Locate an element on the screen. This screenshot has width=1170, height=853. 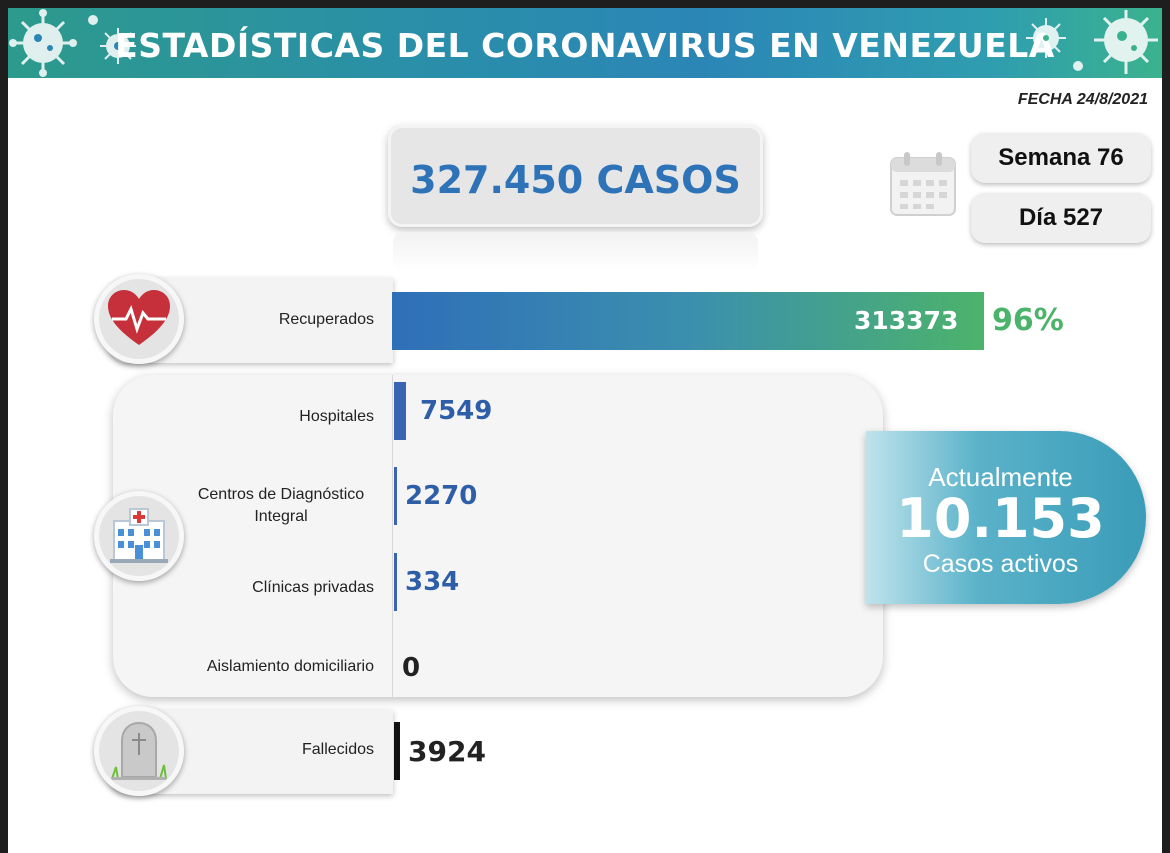
breakdown-value: 0 is located at coordinates (411, 668).